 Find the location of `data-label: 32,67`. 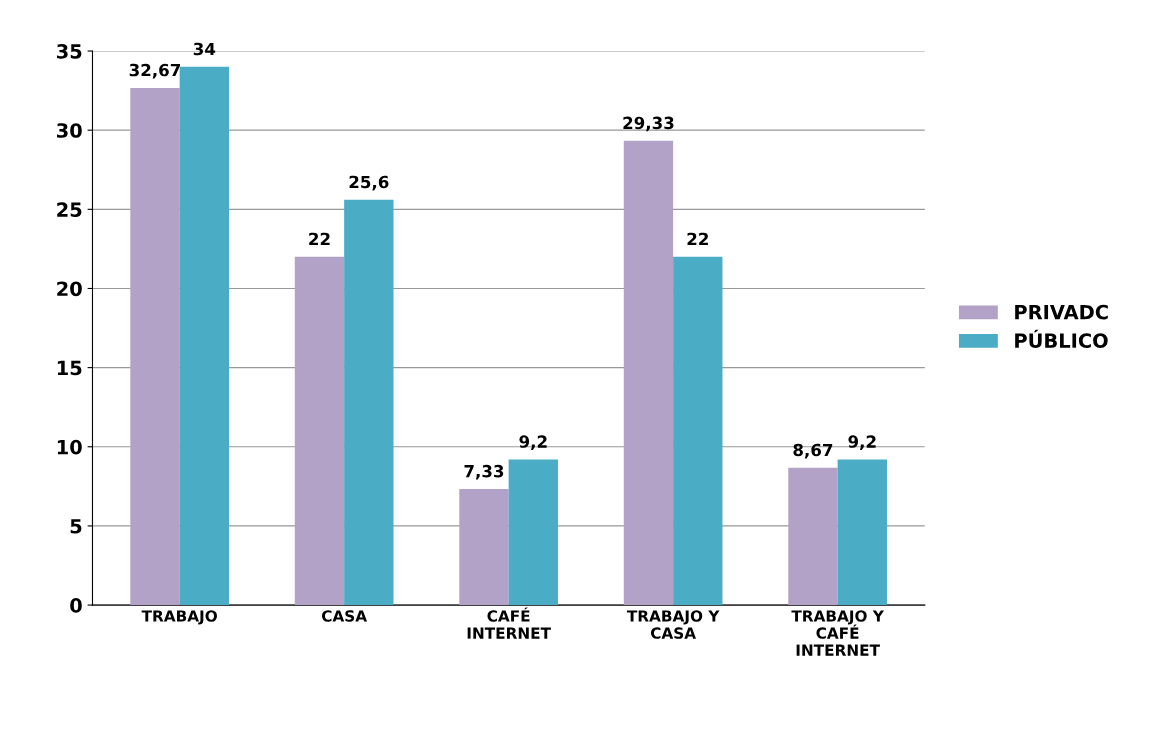

data-label: 32,67 is located at coordinates (155, 71).